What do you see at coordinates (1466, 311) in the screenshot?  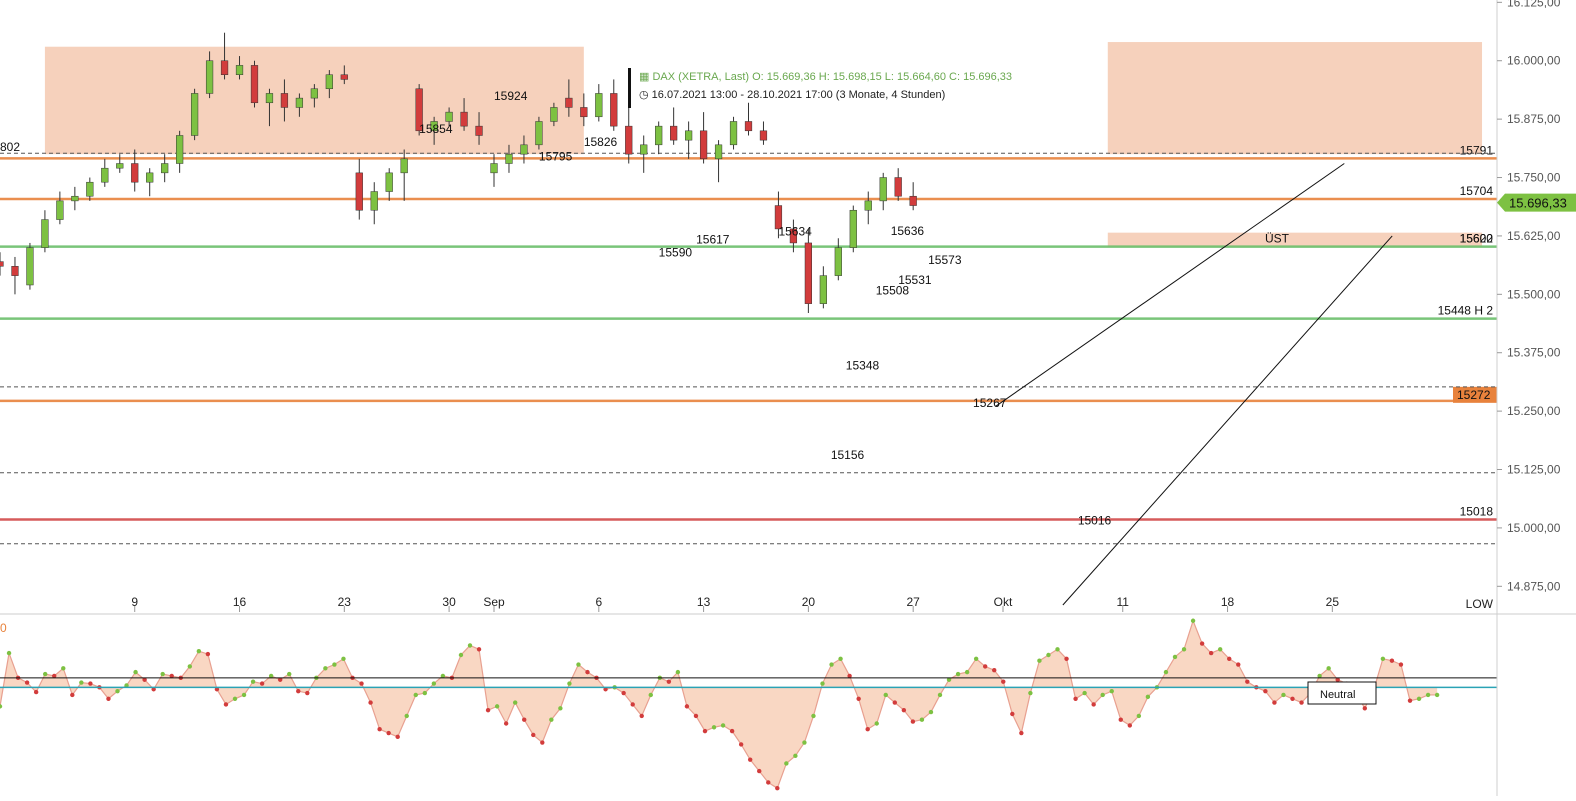 I see `level-label: 15448 H 2` at bounding box center [1466, 311].